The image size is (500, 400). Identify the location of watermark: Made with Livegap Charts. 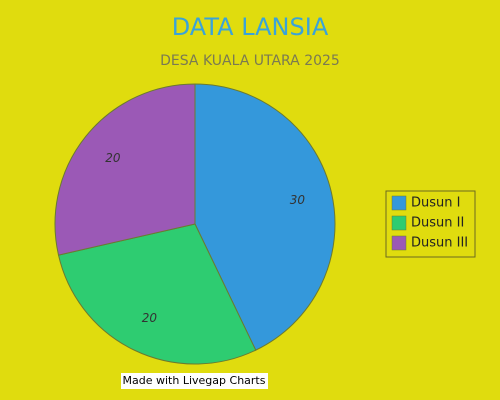
(194, 380).